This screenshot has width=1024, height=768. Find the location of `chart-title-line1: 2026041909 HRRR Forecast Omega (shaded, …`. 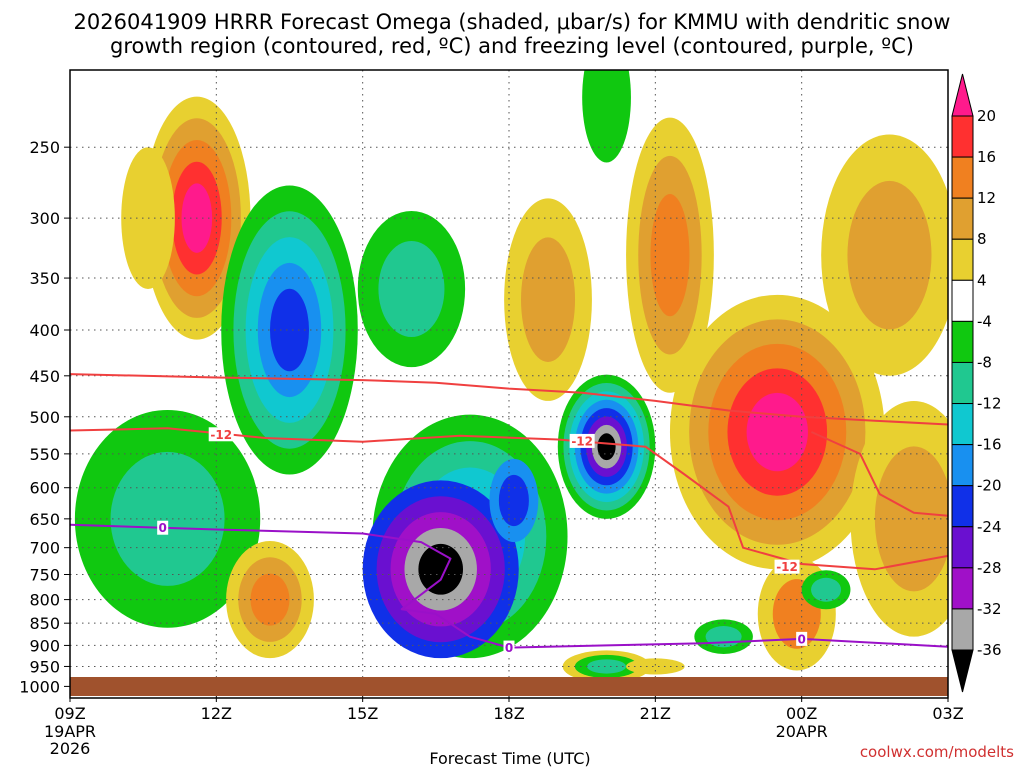

chart-title-line1: 2026041909 HRRR Forecast Omega (shaded, … is located at coordinates (512, 22).